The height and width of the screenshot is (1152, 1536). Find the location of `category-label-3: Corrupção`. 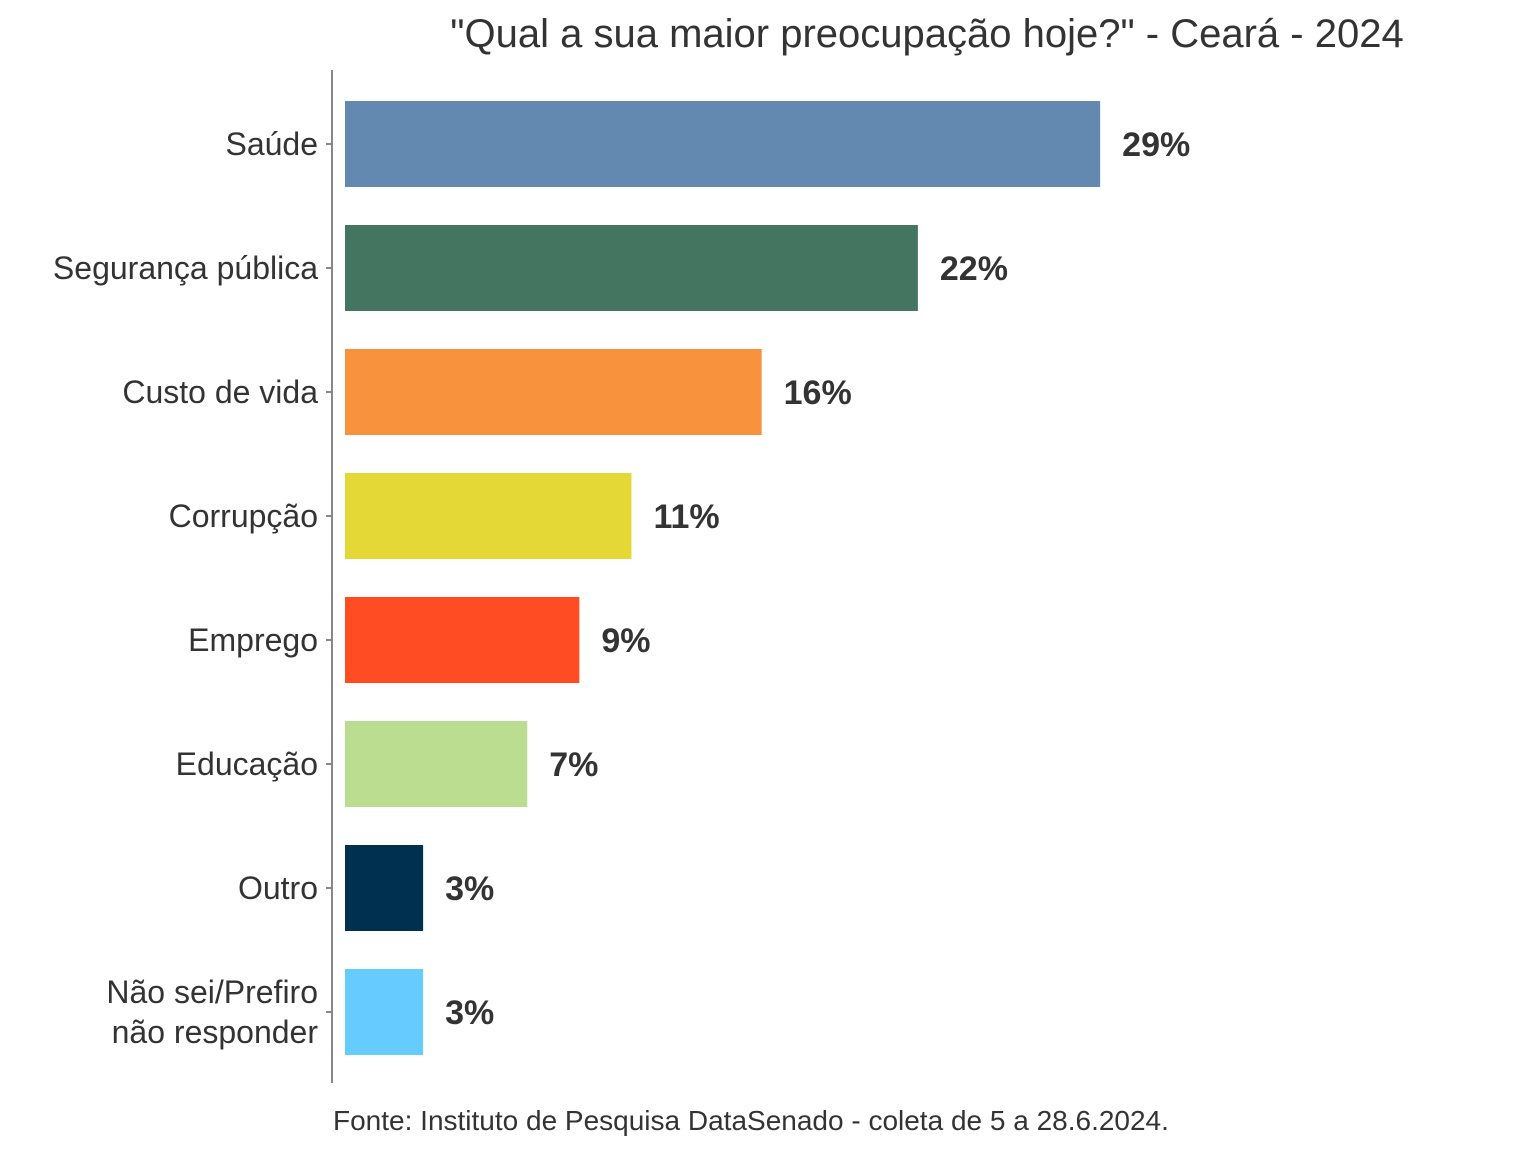

category-label-3: Corrupção is located at coordinates (243, 516).